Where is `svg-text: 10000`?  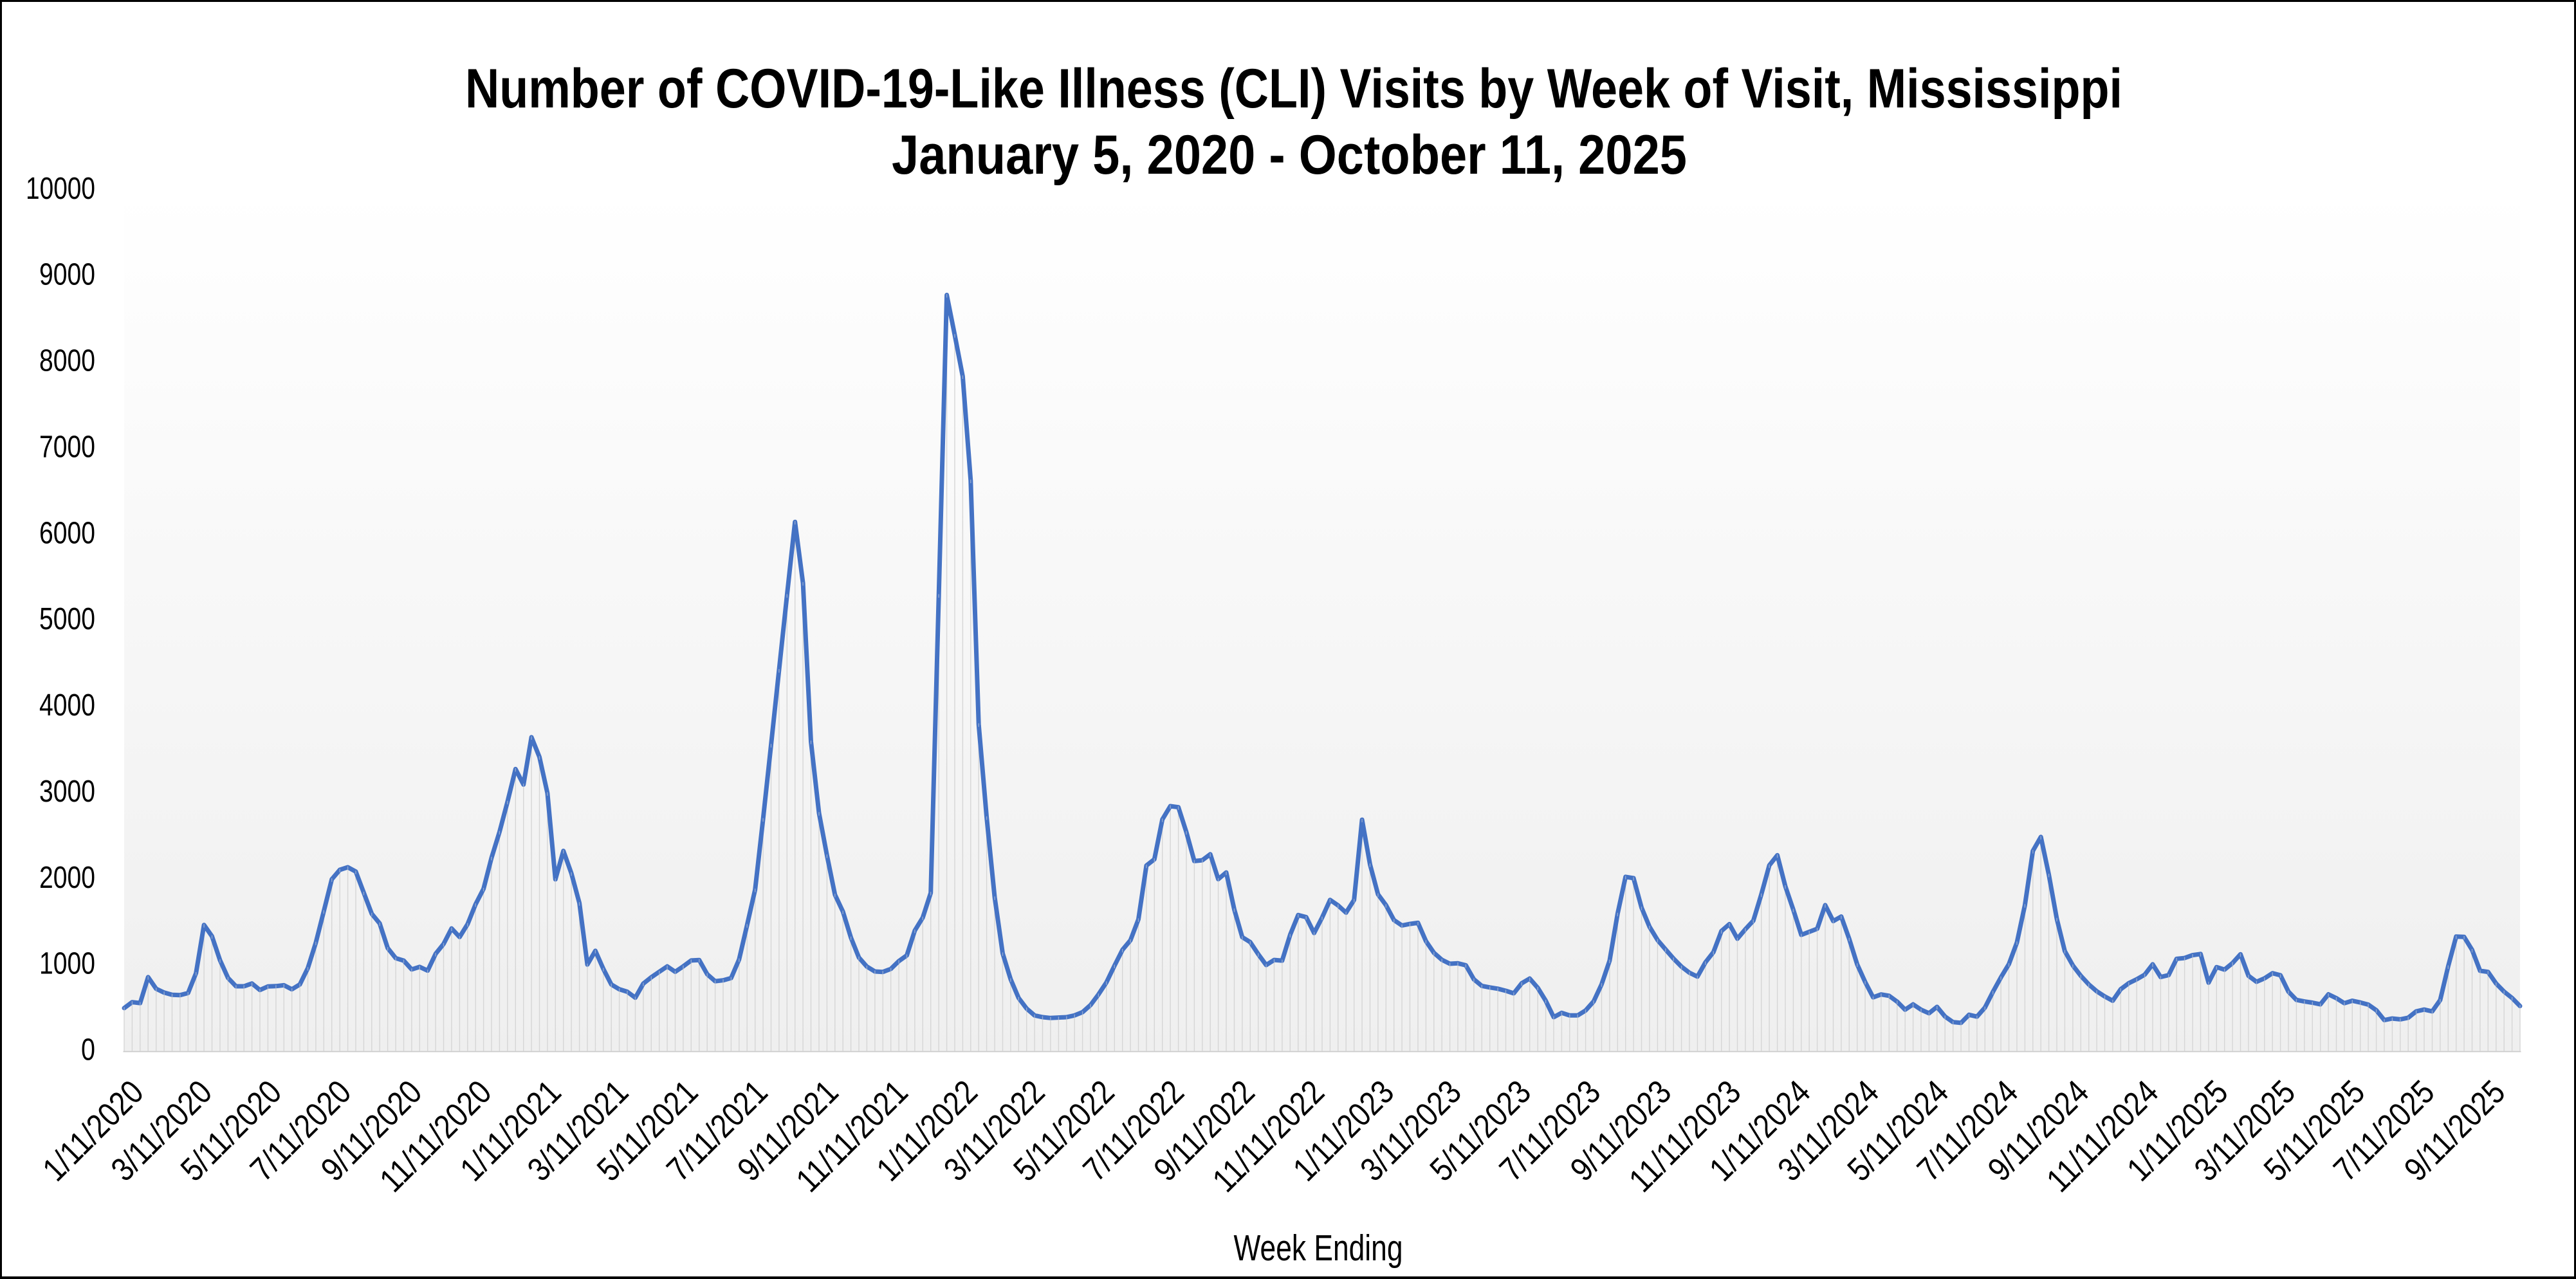 svg-text: 10000 is located at coordinates (60, 188).